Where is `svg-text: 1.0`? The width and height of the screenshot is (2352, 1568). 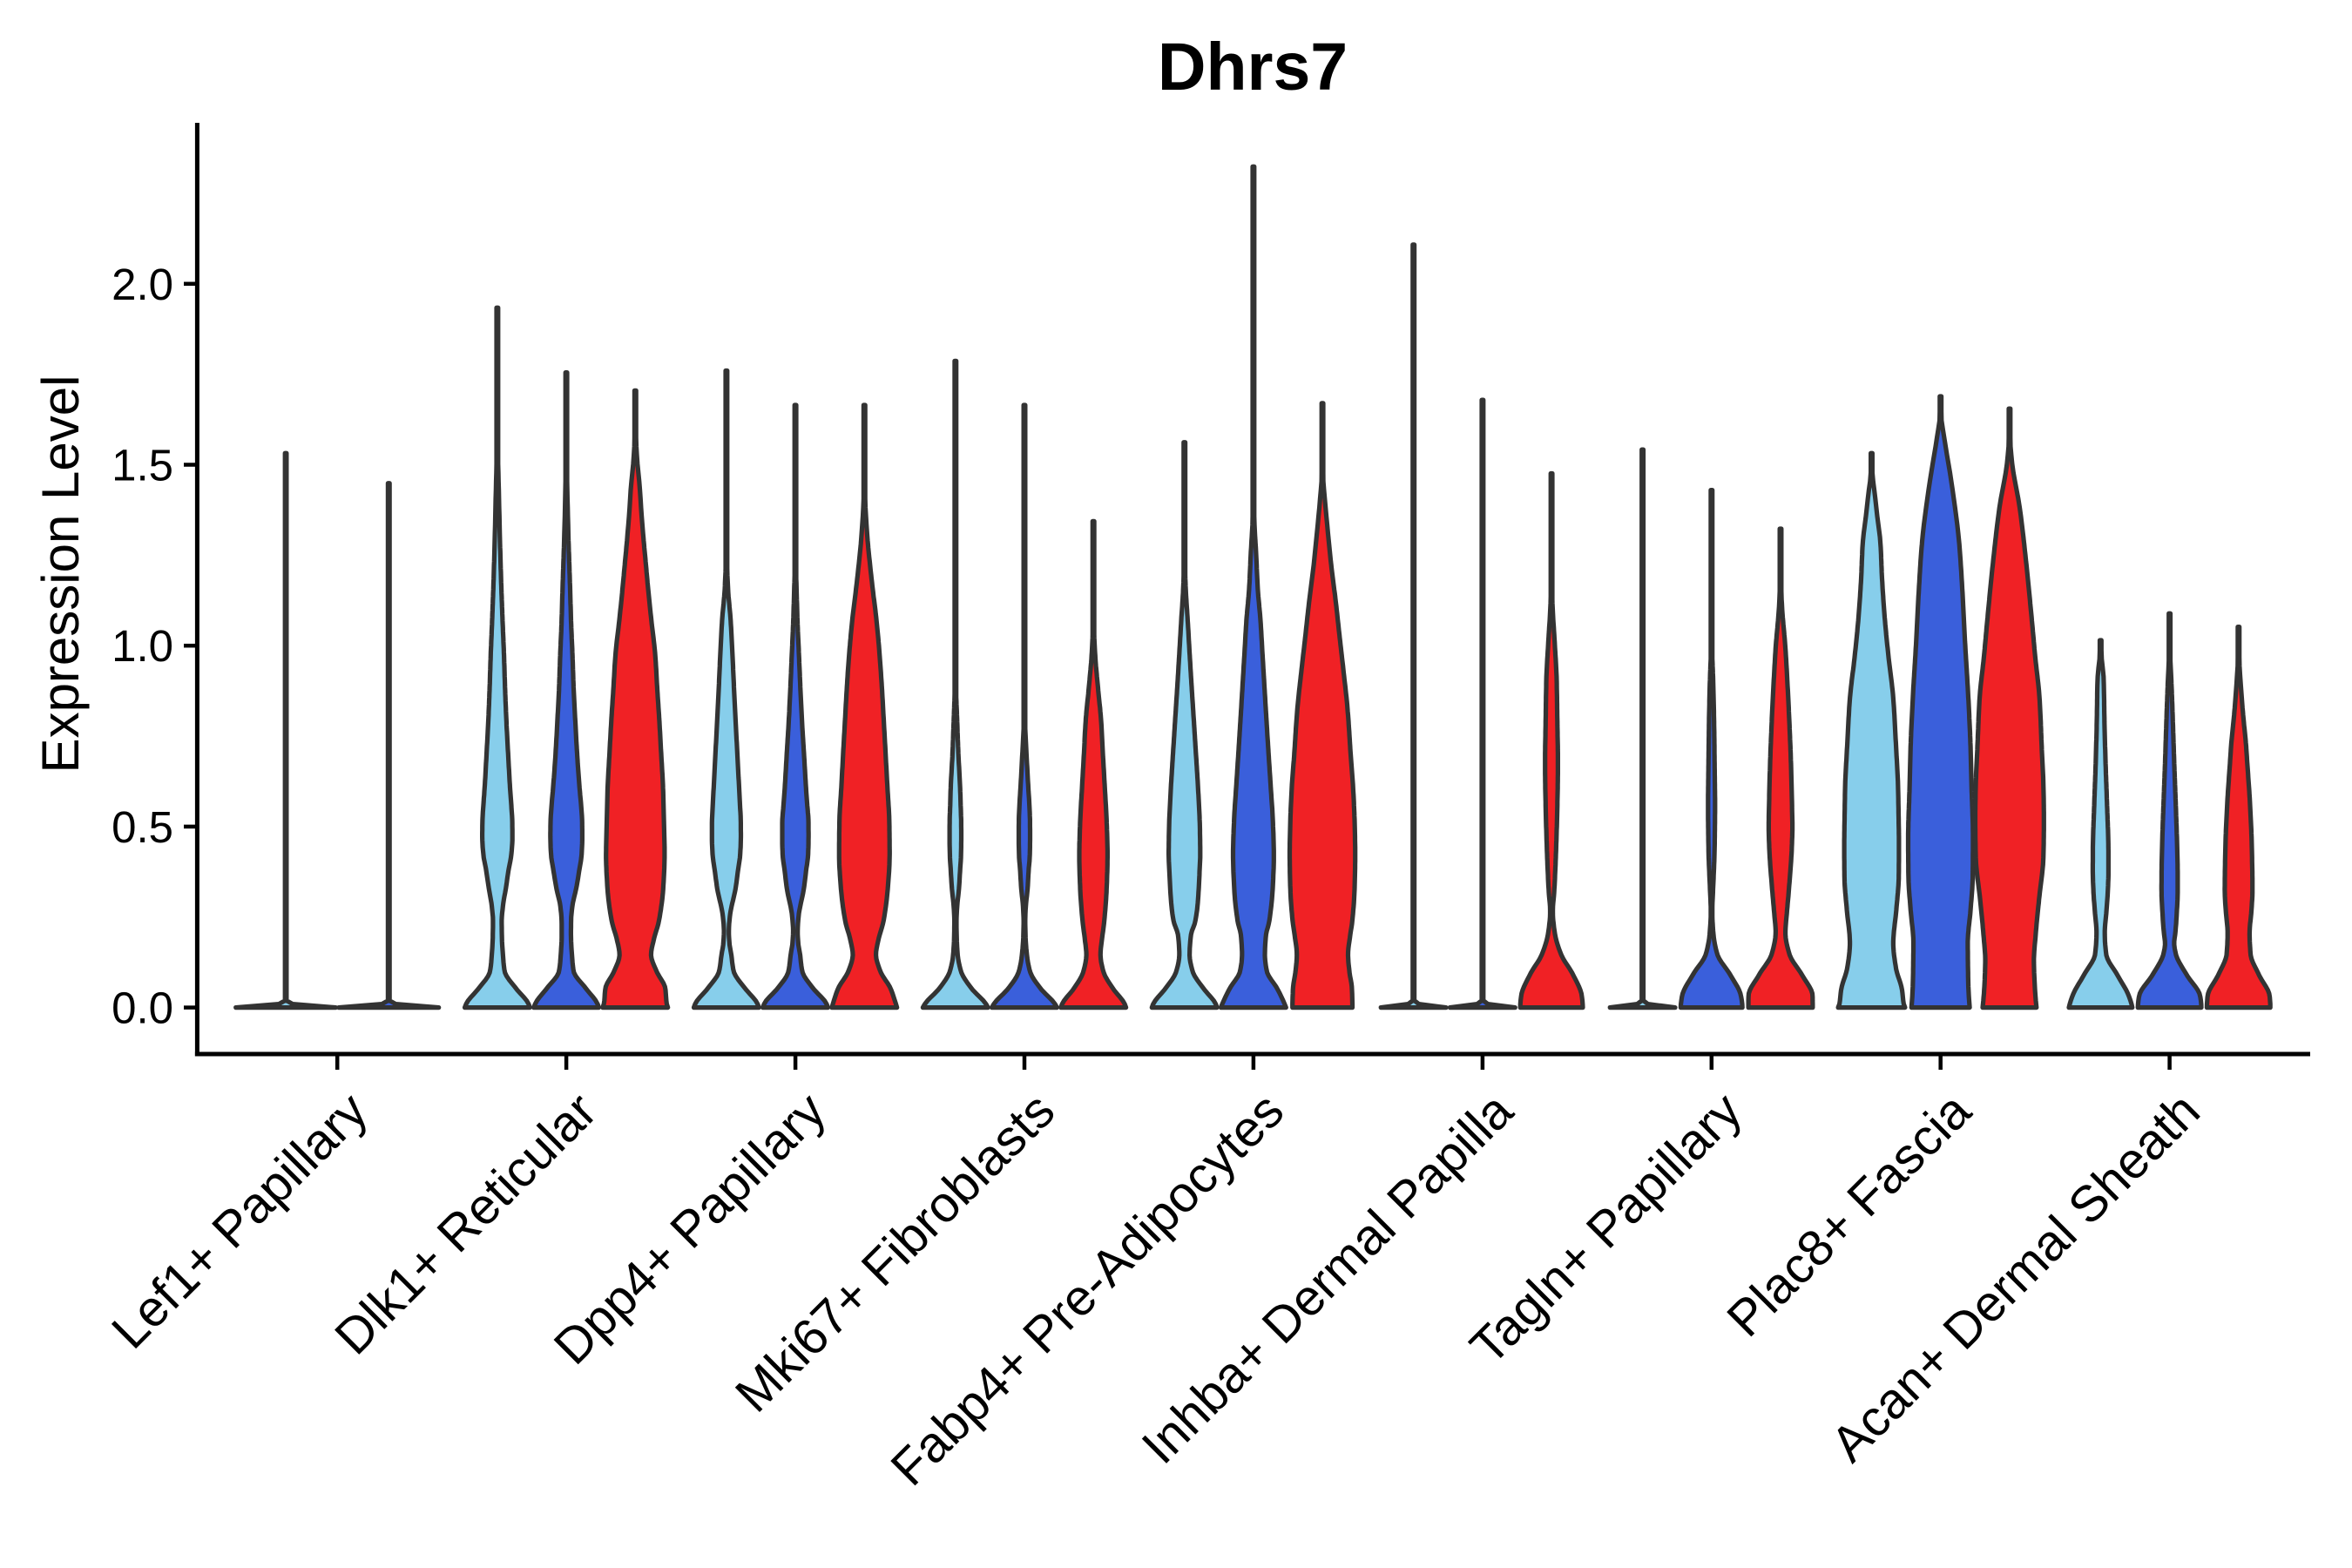
svg-text: 1.0 is located at coordinates (142, 646).